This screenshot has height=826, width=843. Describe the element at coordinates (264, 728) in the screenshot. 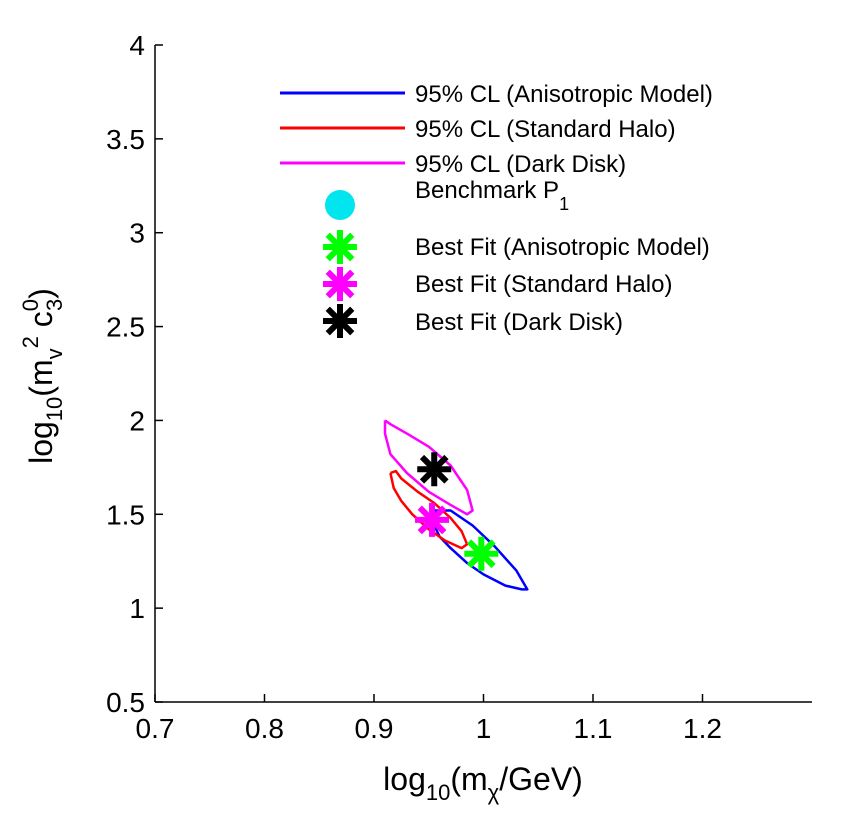

I see `x-tick-label: 0.8` at that location.